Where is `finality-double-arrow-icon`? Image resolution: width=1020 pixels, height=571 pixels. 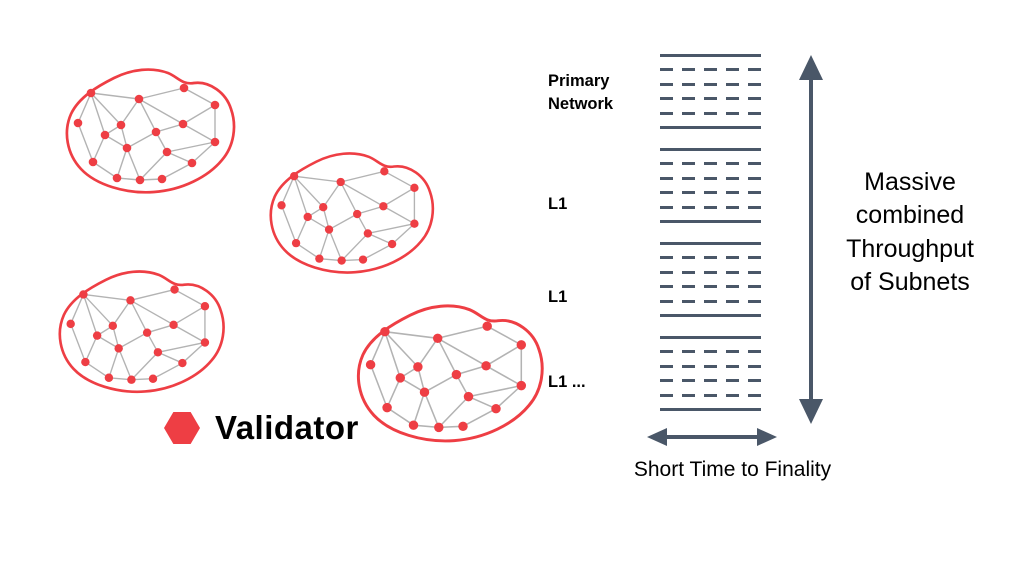
finality-double-arrow-icon is located at coordinates (712, 437).